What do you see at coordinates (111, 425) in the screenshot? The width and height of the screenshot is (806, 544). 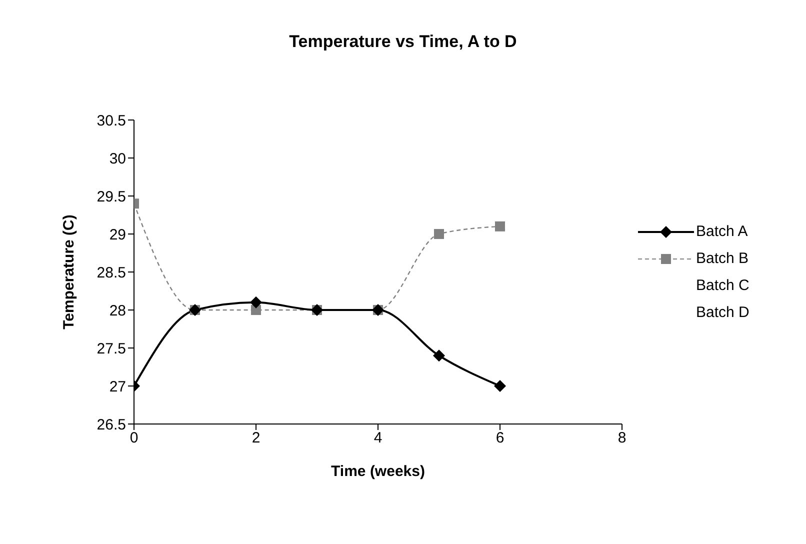 I see `y-tick-label: 26.5` at bounding box center [111, 425].